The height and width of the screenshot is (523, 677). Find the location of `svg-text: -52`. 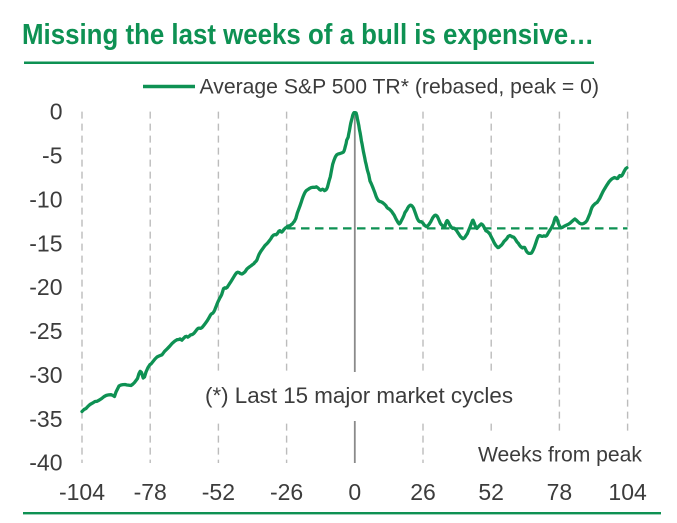

svg-text: -52 is located at coordinates (218, 492).